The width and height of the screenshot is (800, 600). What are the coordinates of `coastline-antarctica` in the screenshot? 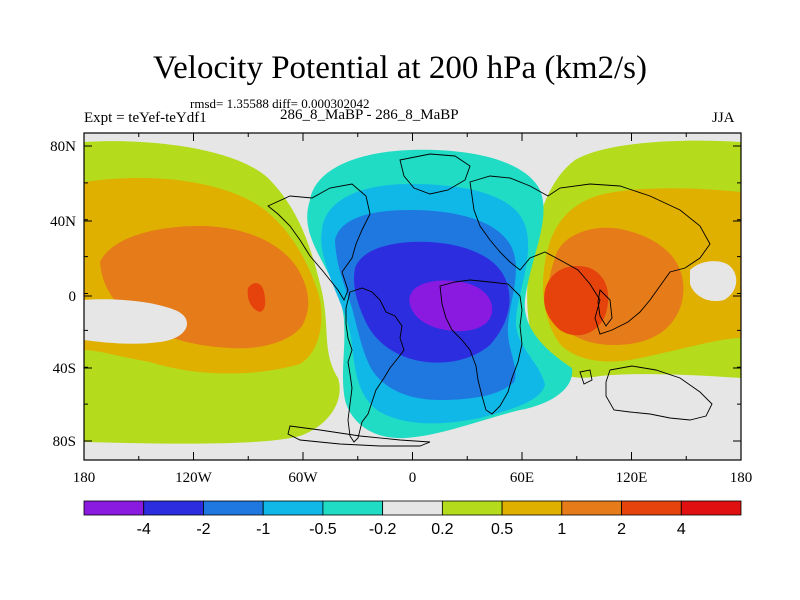 It's located at (359, 436).